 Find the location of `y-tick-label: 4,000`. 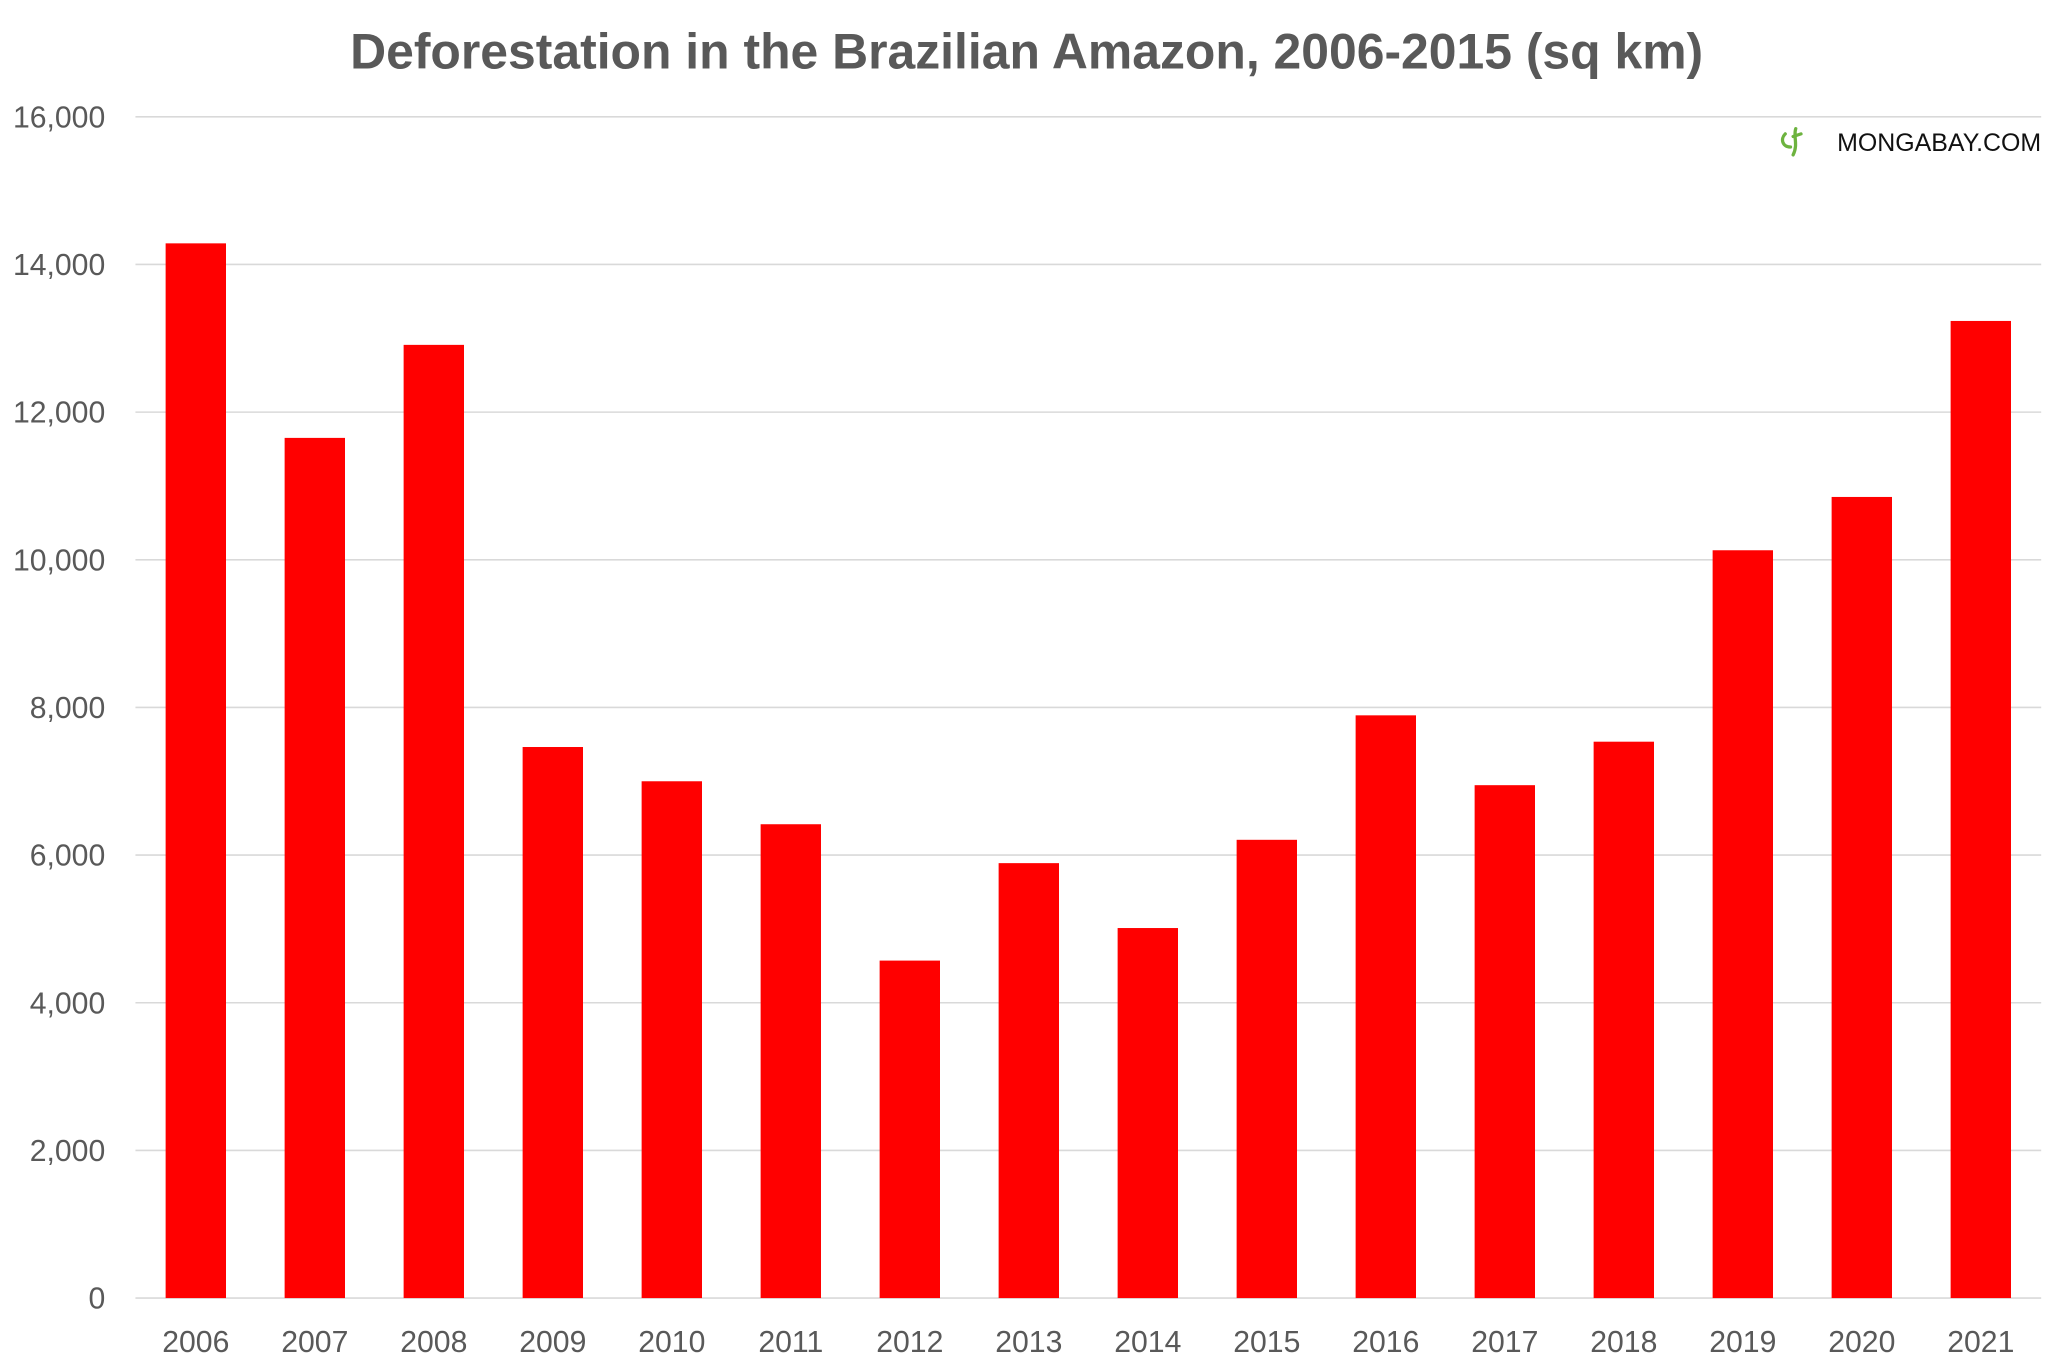

y-tick-label: 4,000 is located at coordinates (68, 1003).